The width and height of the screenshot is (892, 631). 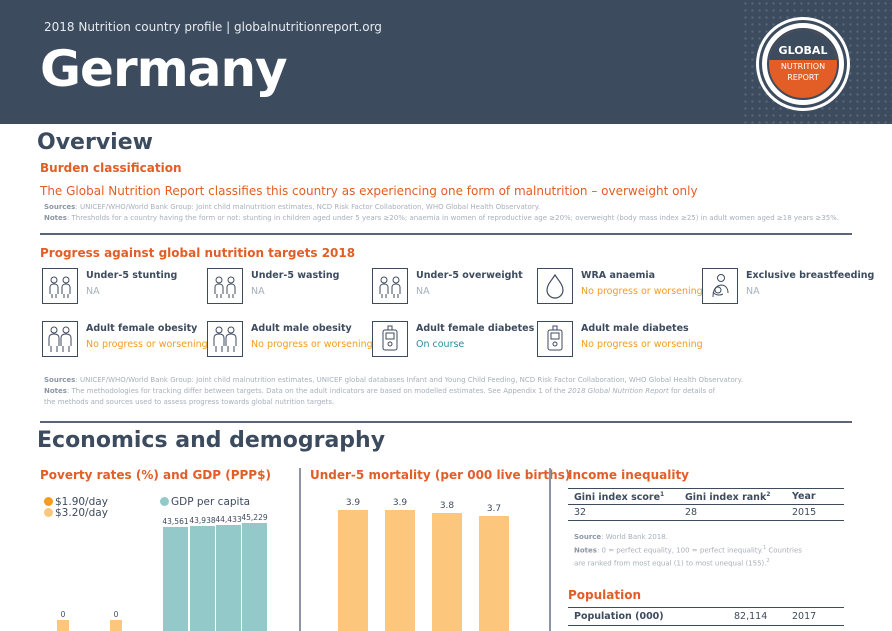 I want to click on gdp-label: 43,561, so click(x=175, y=521).